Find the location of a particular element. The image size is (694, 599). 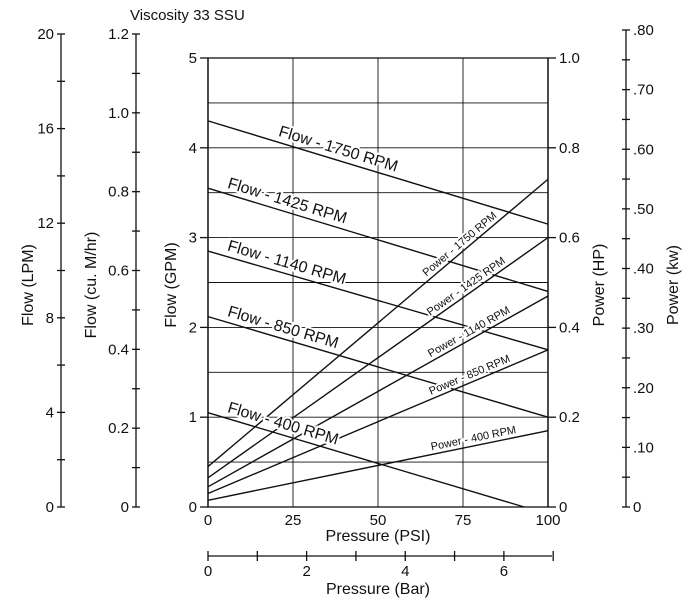

series-line-power-850-rpm is located at coordinates (378, 422).